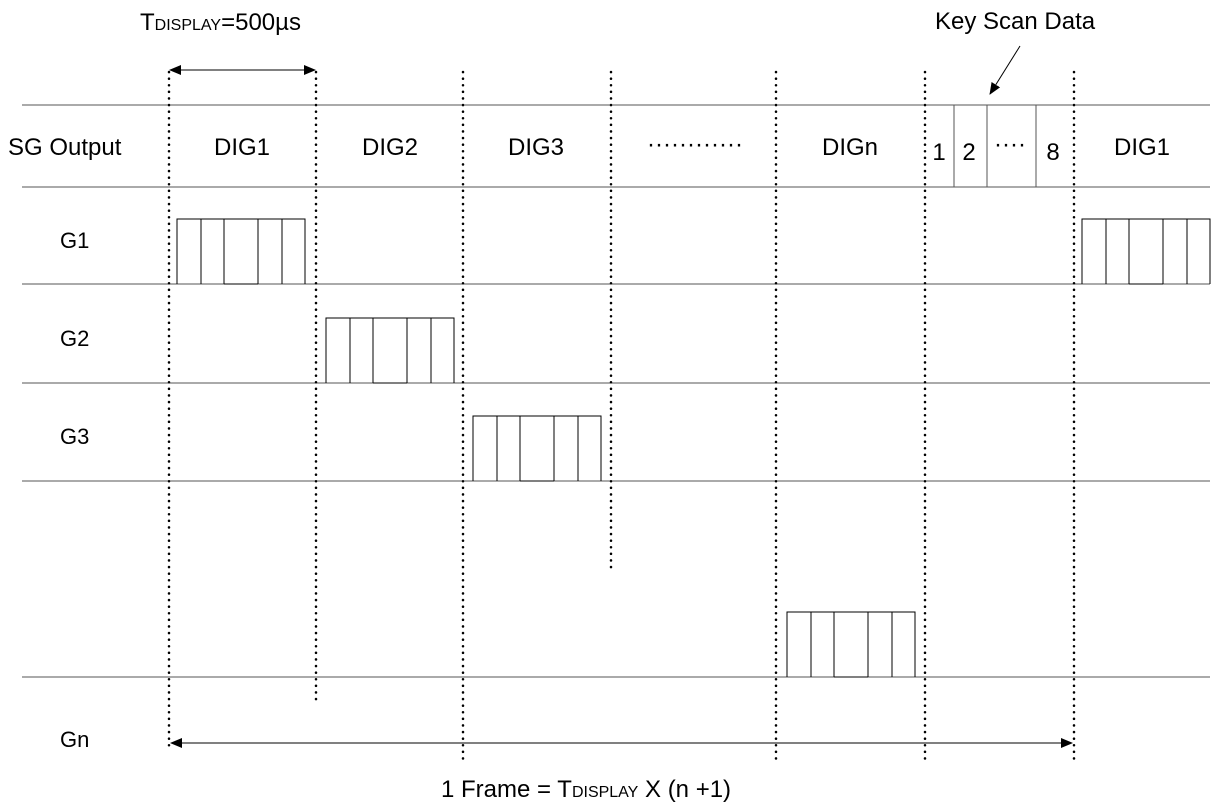 Image resolution: width=1222 pixels, height=807 pixels. What do you see at coordinates (850, 147) in the screenshot?
I see `dign-label: DIGn` at bounding box center [850, 147].